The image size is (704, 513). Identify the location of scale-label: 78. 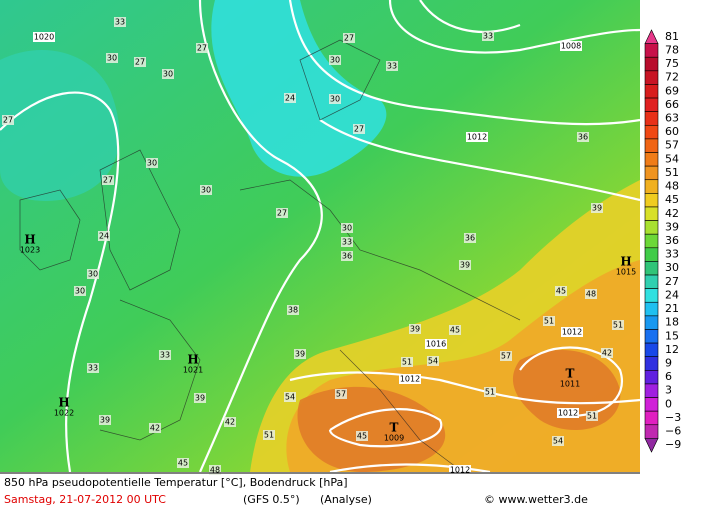
(672, 49).